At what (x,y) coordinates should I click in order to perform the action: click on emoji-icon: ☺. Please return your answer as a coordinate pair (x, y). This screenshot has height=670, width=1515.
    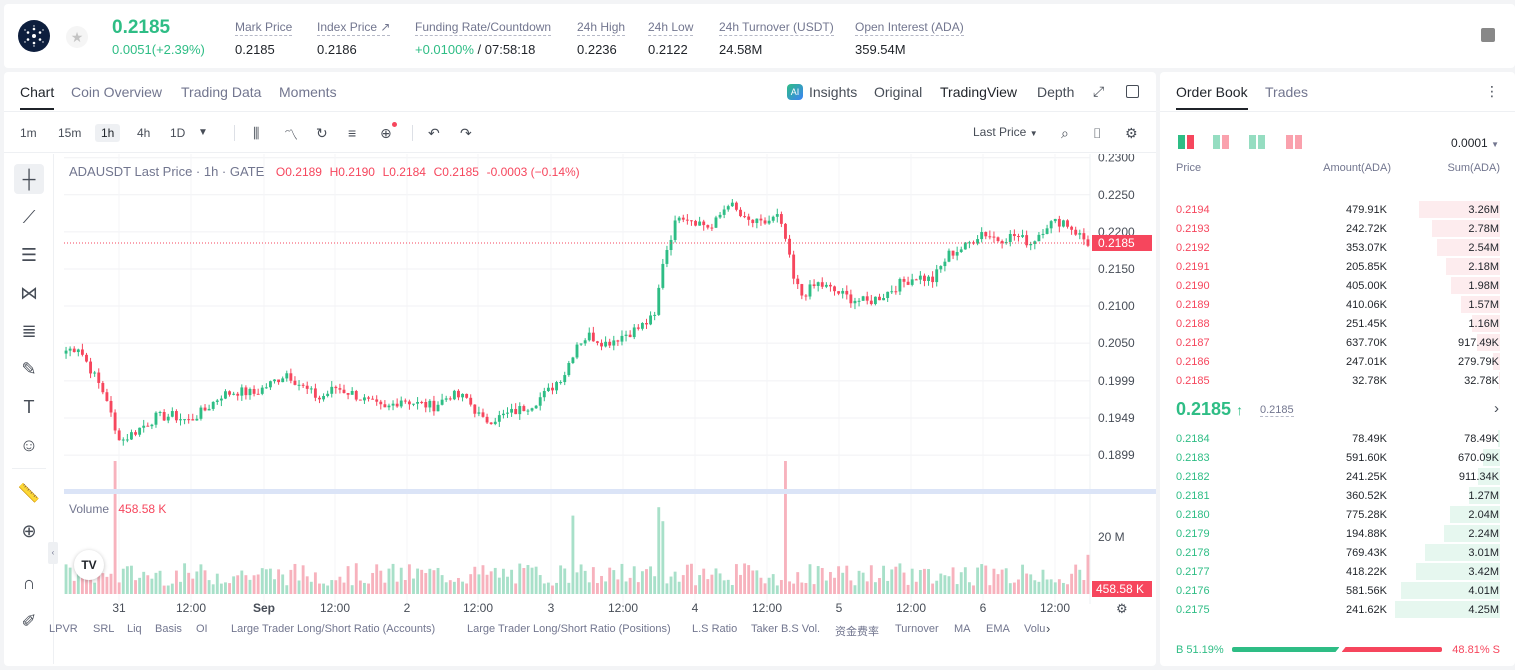
    Looking at the image, I should click on (29, 445).